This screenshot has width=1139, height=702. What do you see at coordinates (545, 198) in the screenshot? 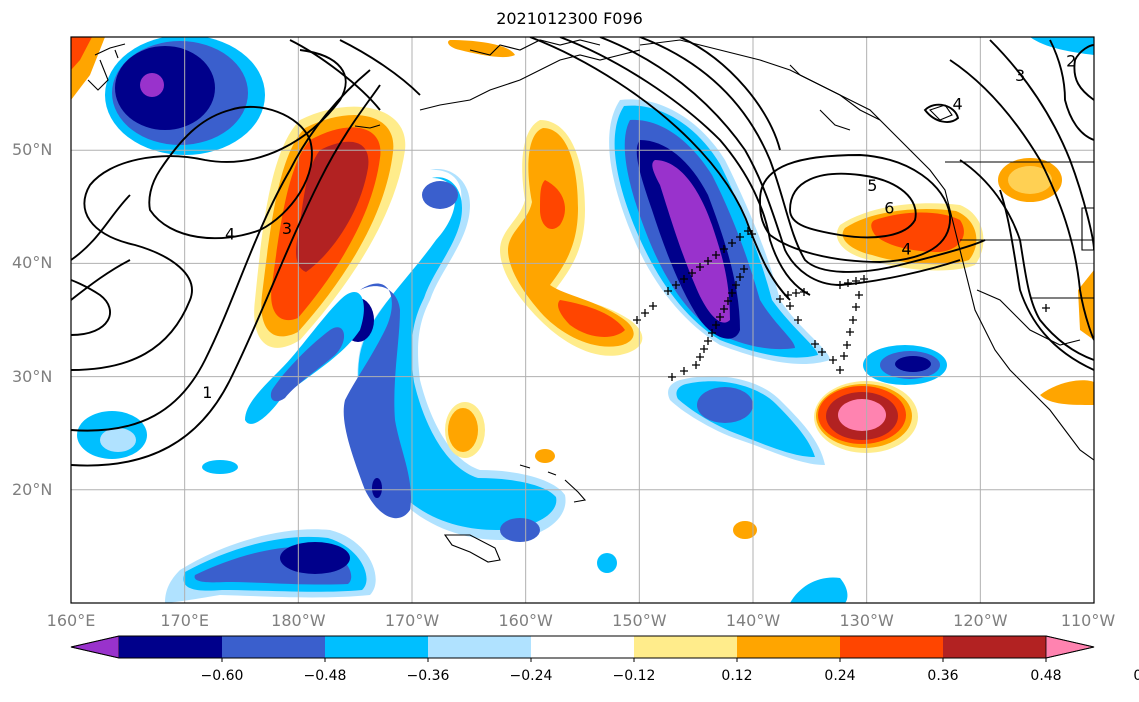
I see `anomaly-160w-positive` at bounding box center [545, 198].